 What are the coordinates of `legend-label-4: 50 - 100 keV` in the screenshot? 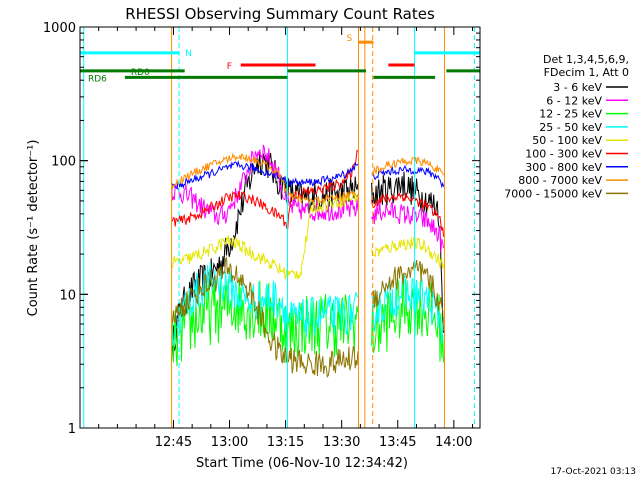 It's located at (567, 140).